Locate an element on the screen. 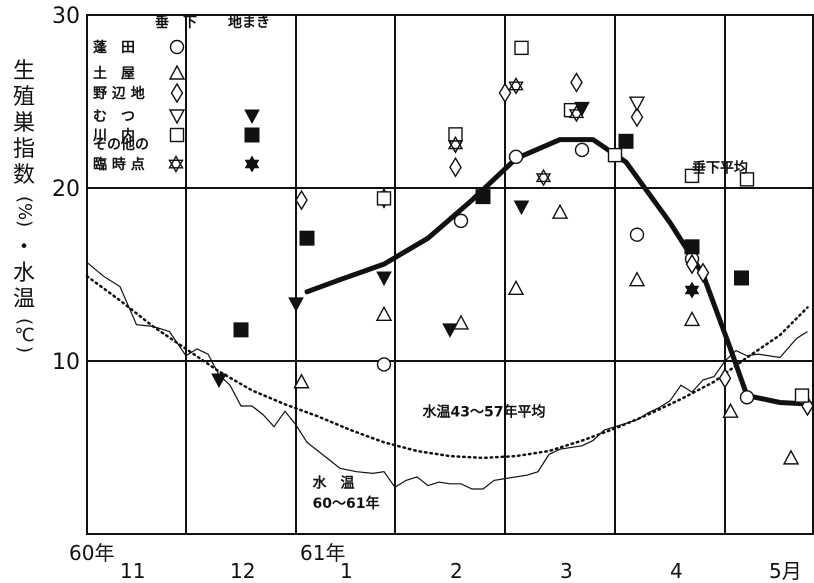  x-tick-label: 12 is located at coordinates (242, 571).